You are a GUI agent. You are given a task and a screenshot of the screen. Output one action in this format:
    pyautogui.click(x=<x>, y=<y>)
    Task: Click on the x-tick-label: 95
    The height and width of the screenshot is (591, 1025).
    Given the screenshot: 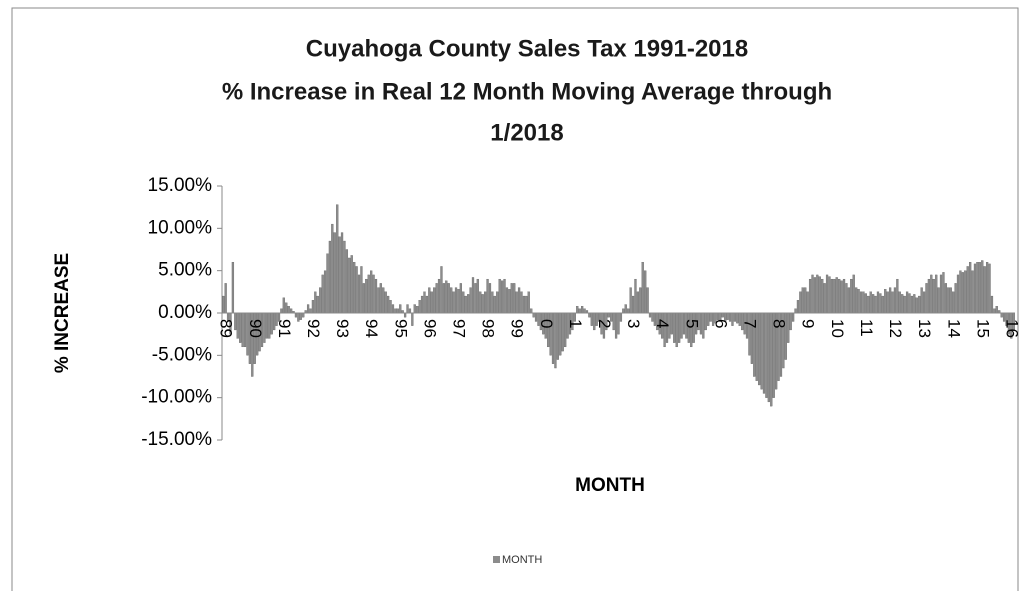 What is the action you would take?
    pyautogui.click(x=400, y=328)
    